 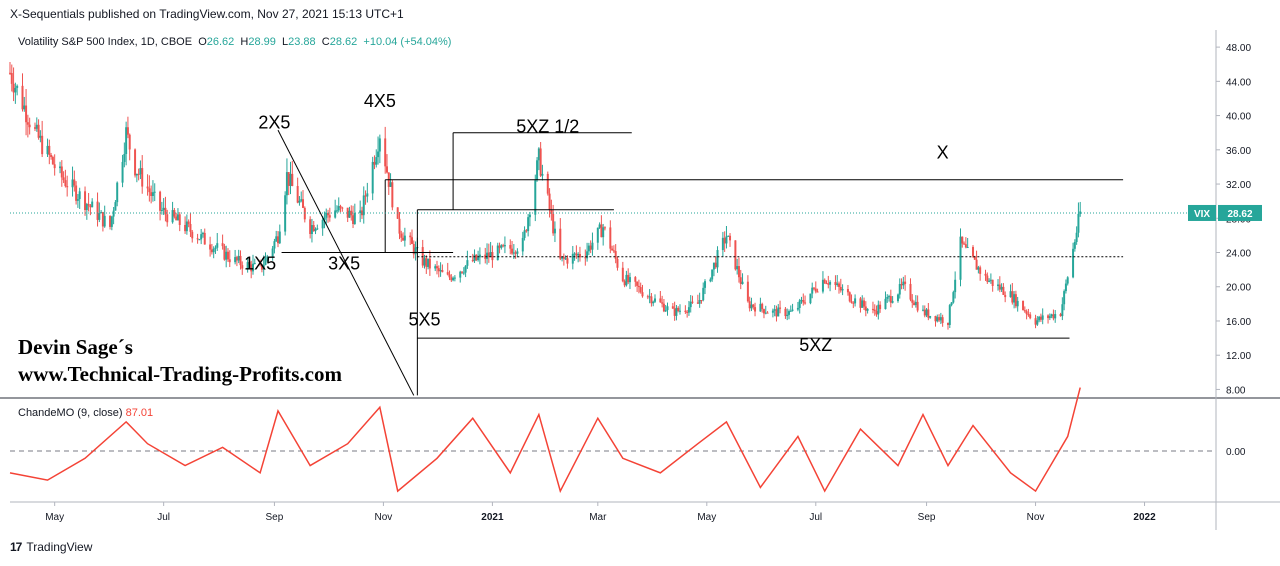 What do you see at coordinates (547, 127) in the screenshot?
I see `chart-annotation: 5XZ 1/2` at bounding box center [547, 127].